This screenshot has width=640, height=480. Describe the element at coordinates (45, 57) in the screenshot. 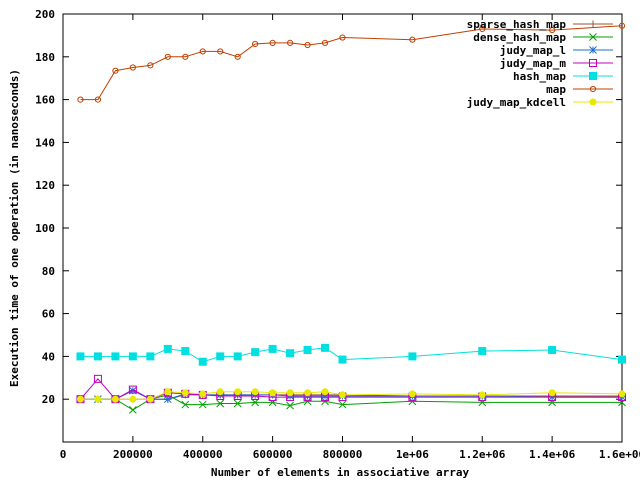

I see `y-tick-label: 180` at that location.